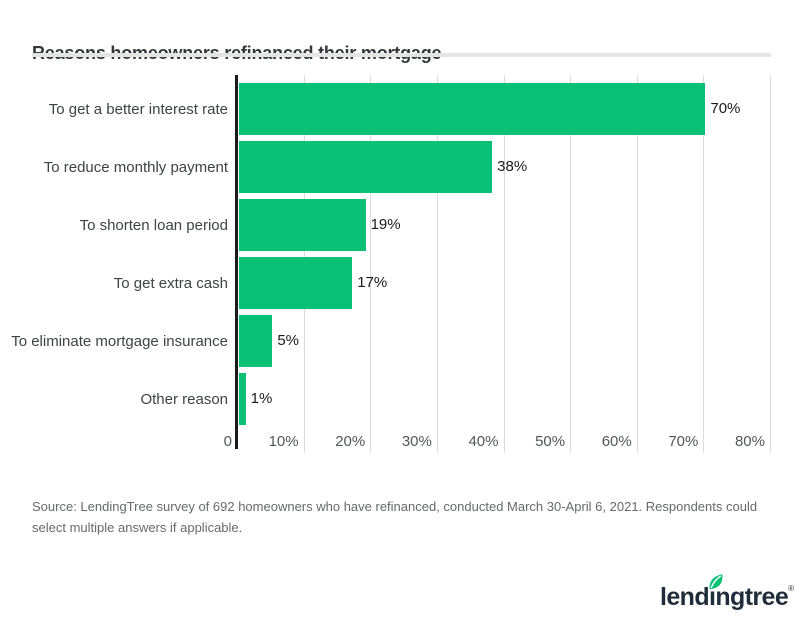  I want to click on bar-row: To eliminate mortgage insurance 5%, so click(400, 341).